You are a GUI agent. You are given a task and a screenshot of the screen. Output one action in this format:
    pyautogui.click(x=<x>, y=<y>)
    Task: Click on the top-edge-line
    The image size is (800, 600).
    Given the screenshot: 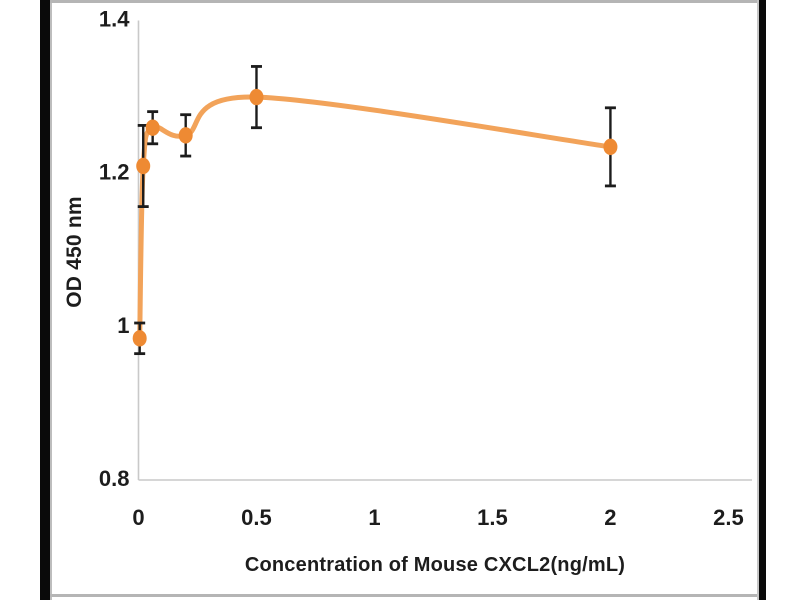 What is the action you would take?
    pyautogui.click(x=403, y=1)
    